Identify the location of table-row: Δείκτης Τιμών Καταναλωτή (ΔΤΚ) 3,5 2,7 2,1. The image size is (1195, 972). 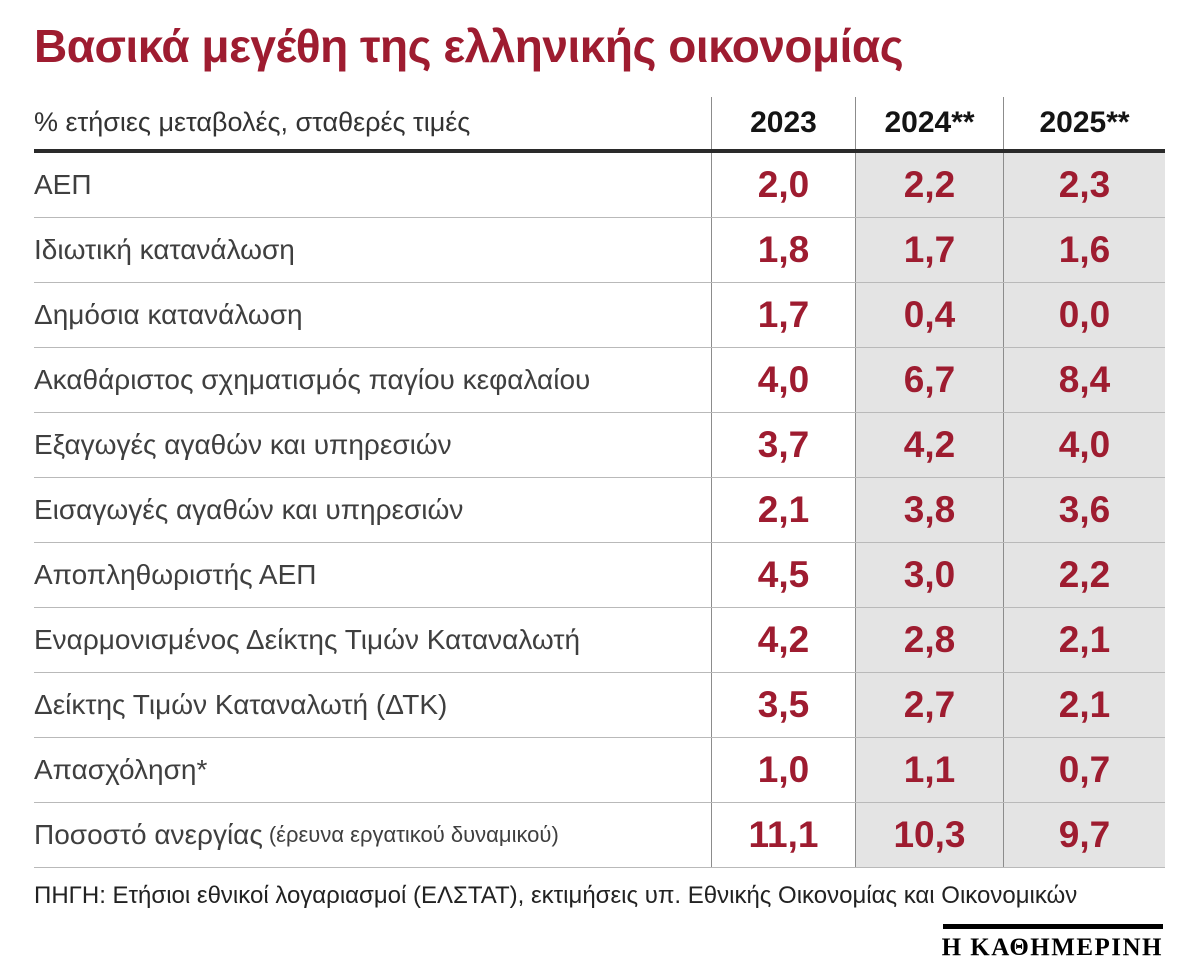
(599, 705).